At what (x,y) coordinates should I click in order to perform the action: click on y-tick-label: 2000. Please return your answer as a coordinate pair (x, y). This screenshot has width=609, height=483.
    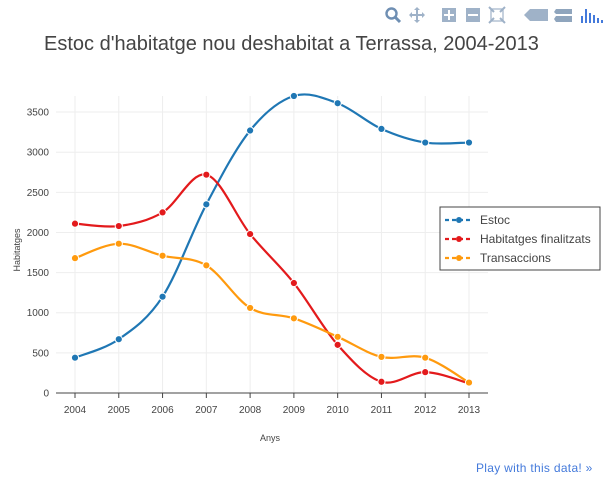
    Looking at the image, I should click on (38, 233).